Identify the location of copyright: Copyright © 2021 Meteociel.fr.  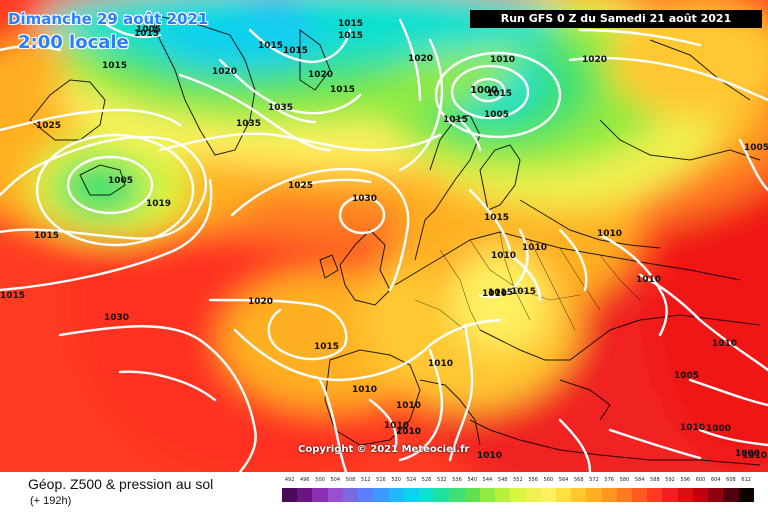
(384, 449).